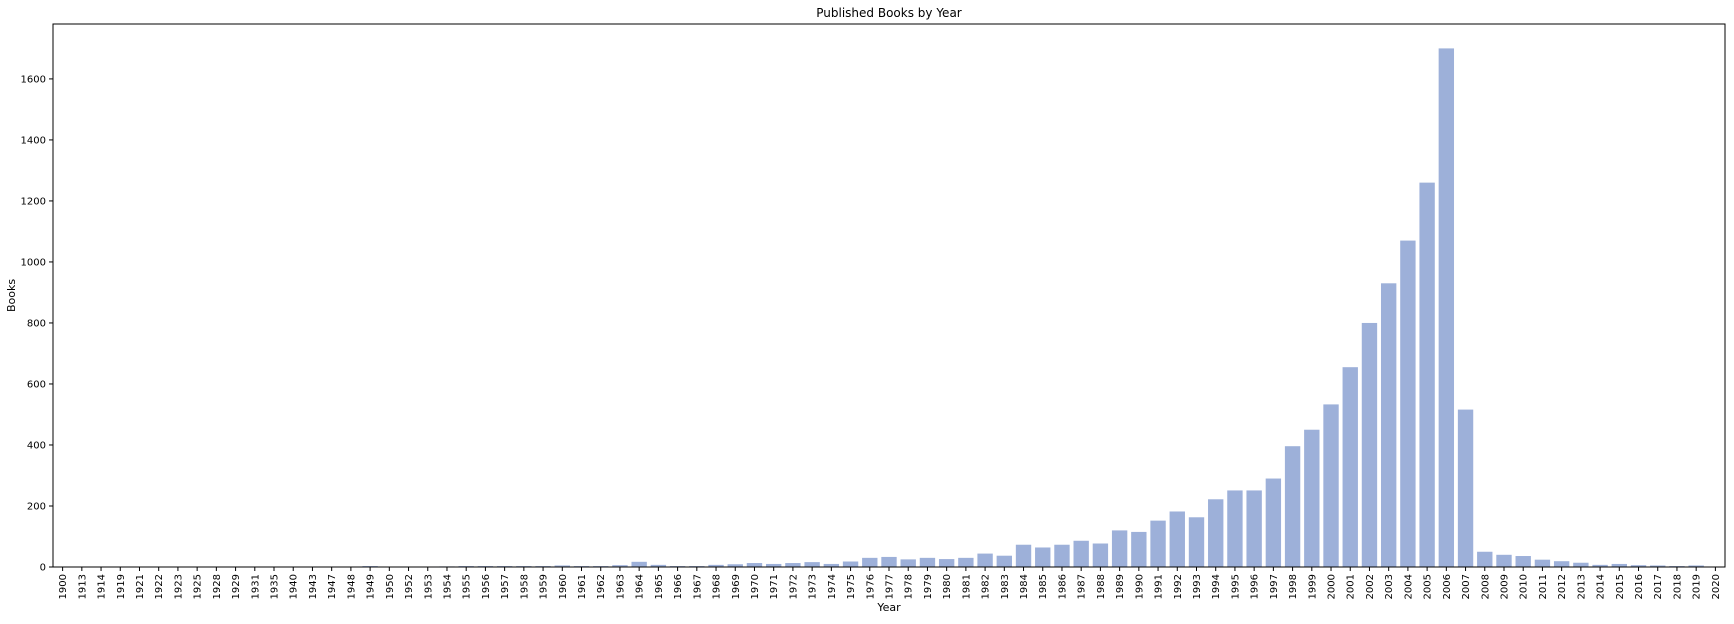 The width and height of the screenshot is (1734, 624). I want to click on x-tick-label: 1913, so click(82, 586).